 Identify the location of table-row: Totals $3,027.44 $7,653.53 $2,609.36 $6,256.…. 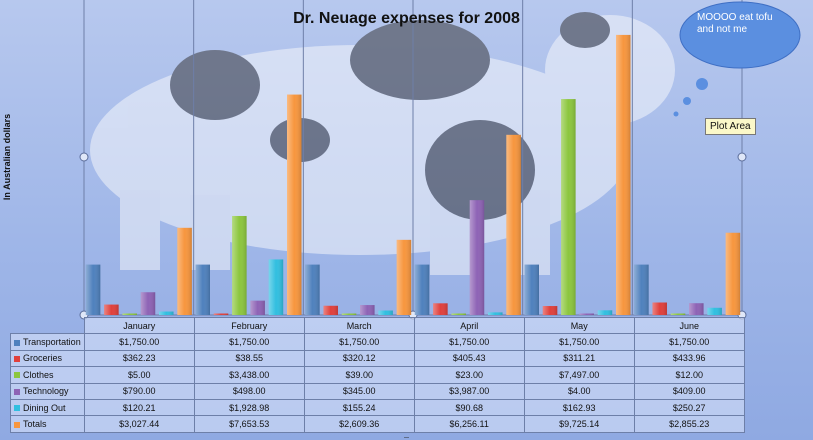
(377, 424).